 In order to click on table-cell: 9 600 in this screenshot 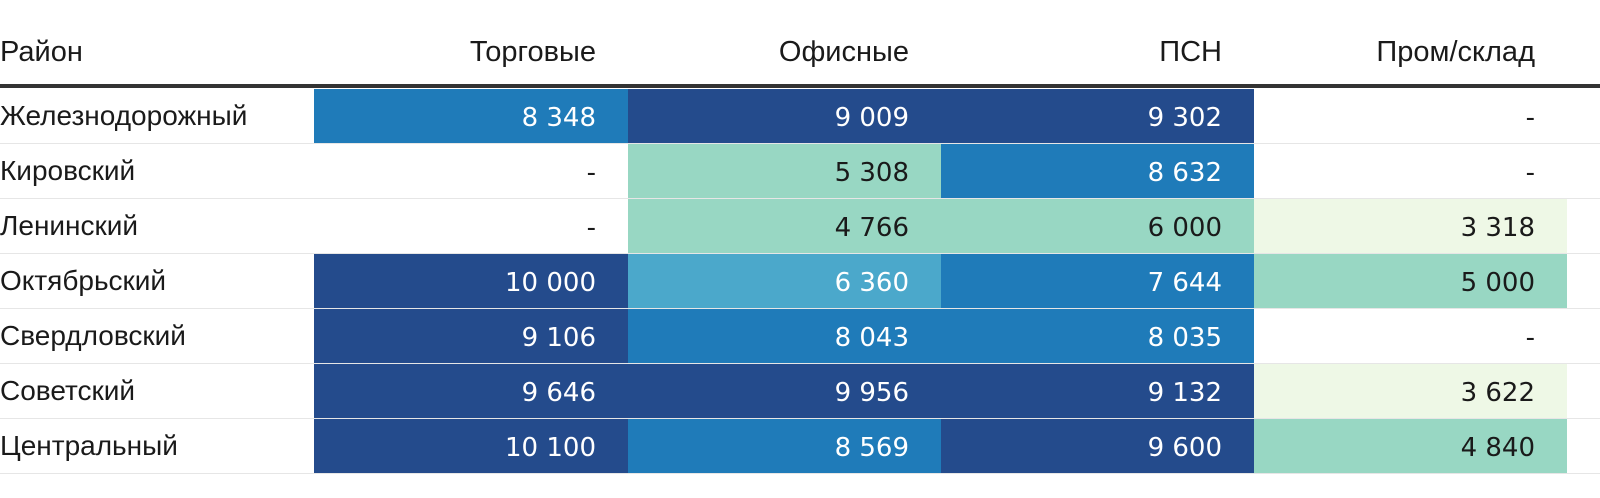, I will do `click(1097, 446)`.